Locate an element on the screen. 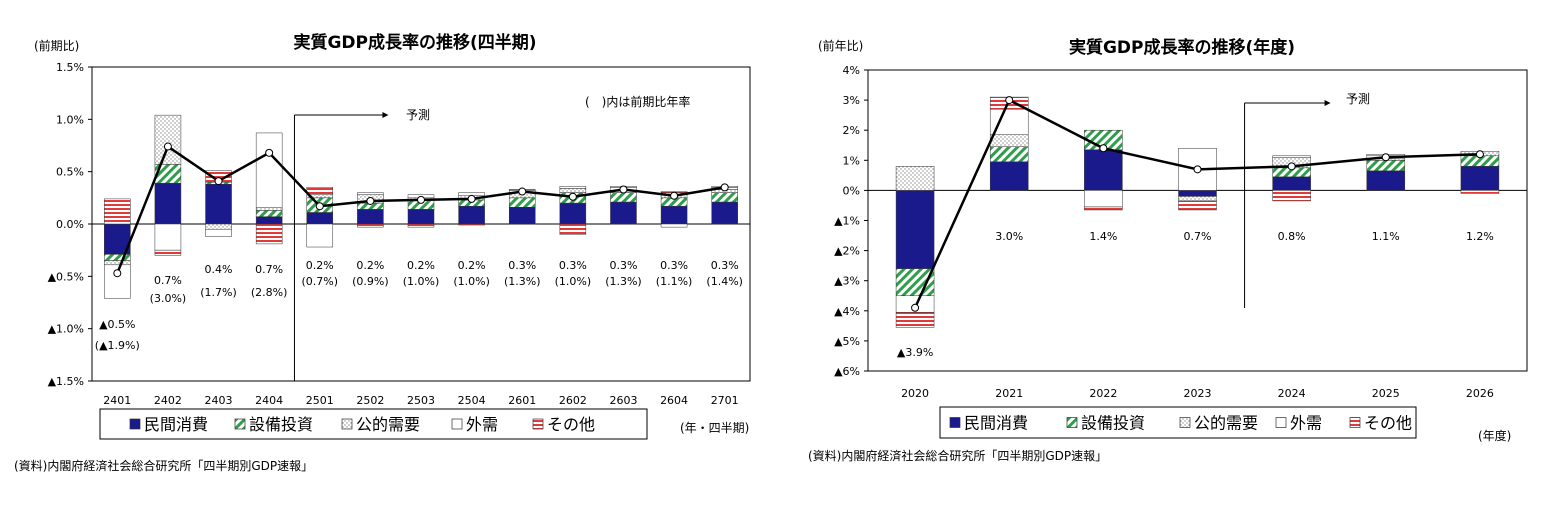  bar-other-2020 is located at coordinates (915, 320).